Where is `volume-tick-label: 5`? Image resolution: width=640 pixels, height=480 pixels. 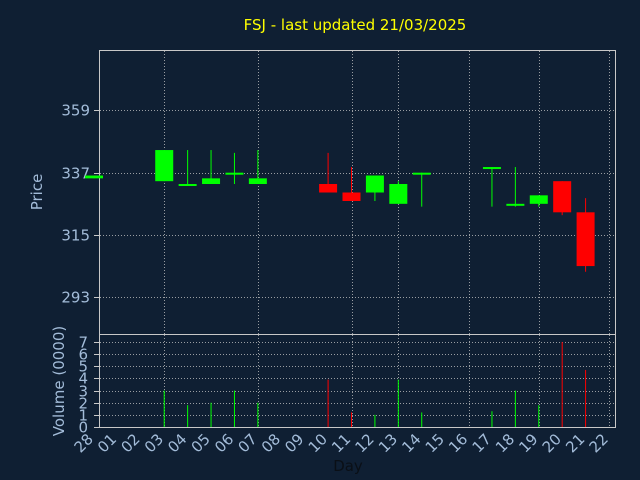
volume-tick-label: 5 is located at coordinates (83, 367).